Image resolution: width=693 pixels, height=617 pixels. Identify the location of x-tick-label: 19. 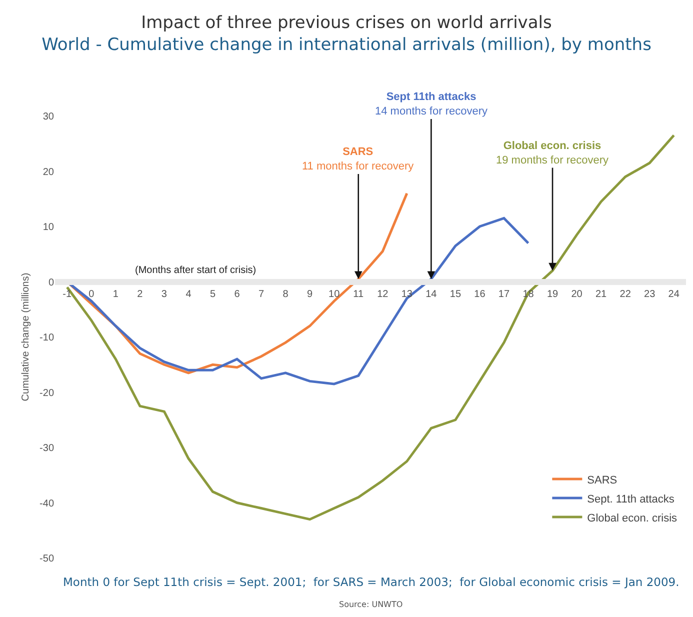
(552, 294).